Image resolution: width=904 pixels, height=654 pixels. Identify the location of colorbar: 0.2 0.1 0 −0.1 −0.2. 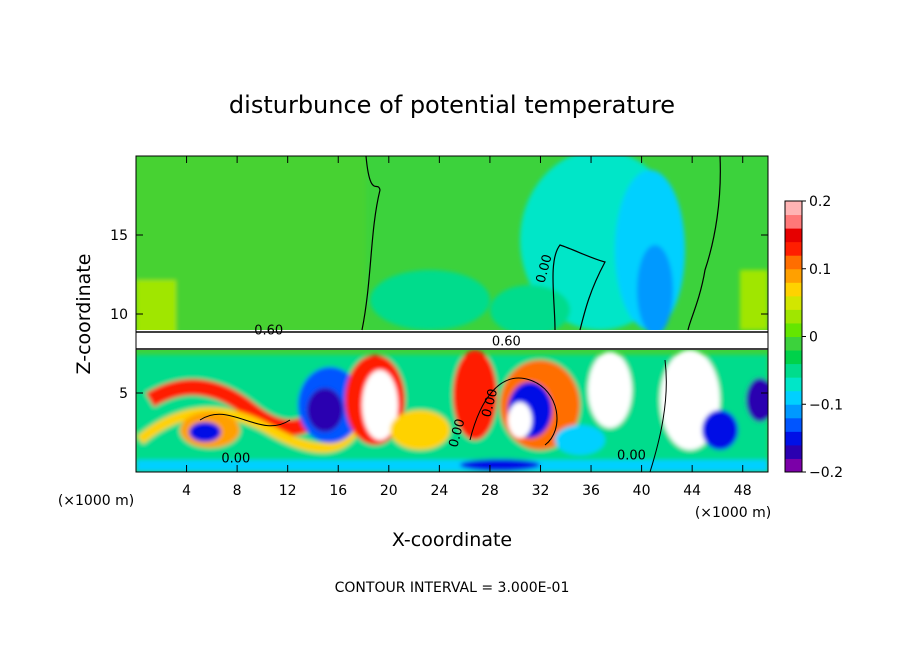
(813, 337).